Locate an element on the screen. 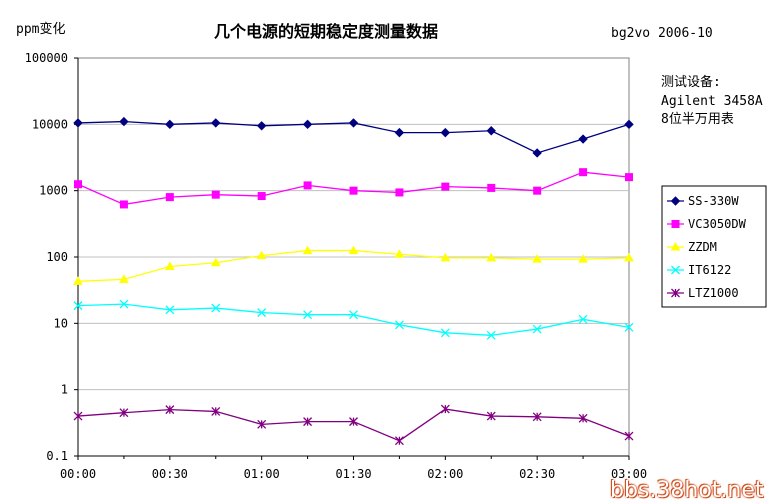 The image size is (778, 504). x-tick-label: 01:00 is located at coordinates (262, 474).